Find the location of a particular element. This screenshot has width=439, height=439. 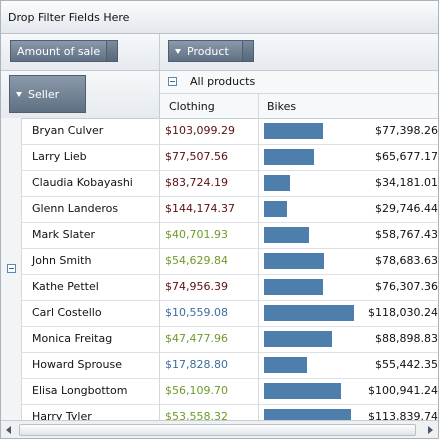

clothing-cell: $54,629.84 is located at coordinates (209, 261).